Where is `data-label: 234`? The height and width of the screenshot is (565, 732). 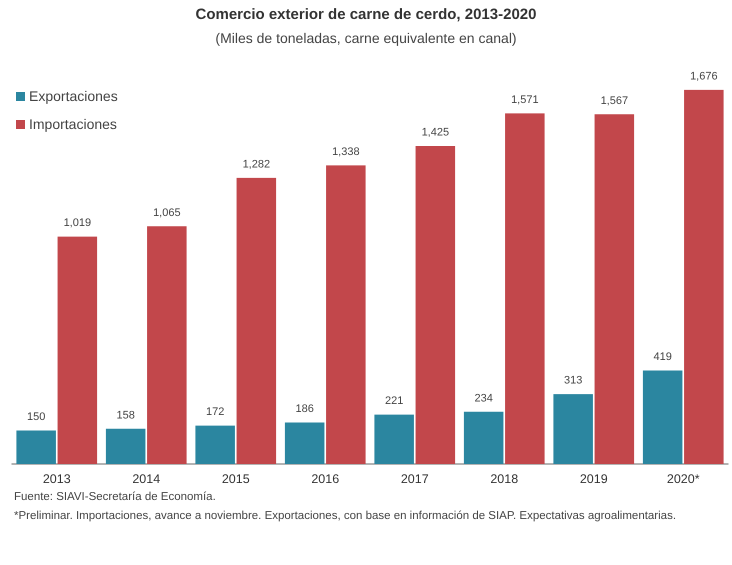
data-label: 234 is located at coordinates (483, 398).